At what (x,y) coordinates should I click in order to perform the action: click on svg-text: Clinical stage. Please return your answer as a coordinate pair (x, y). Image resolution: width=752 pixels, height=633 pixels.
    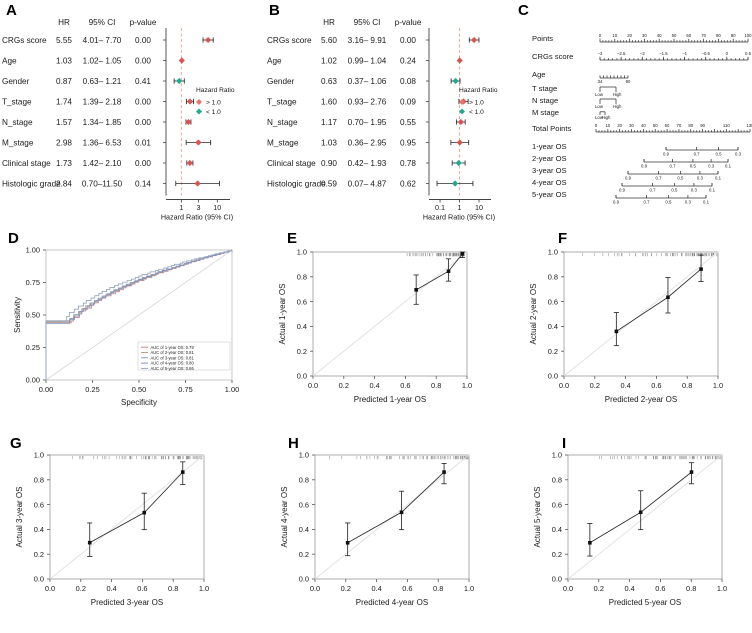
    Looking at the image, I should click on (291, 163).